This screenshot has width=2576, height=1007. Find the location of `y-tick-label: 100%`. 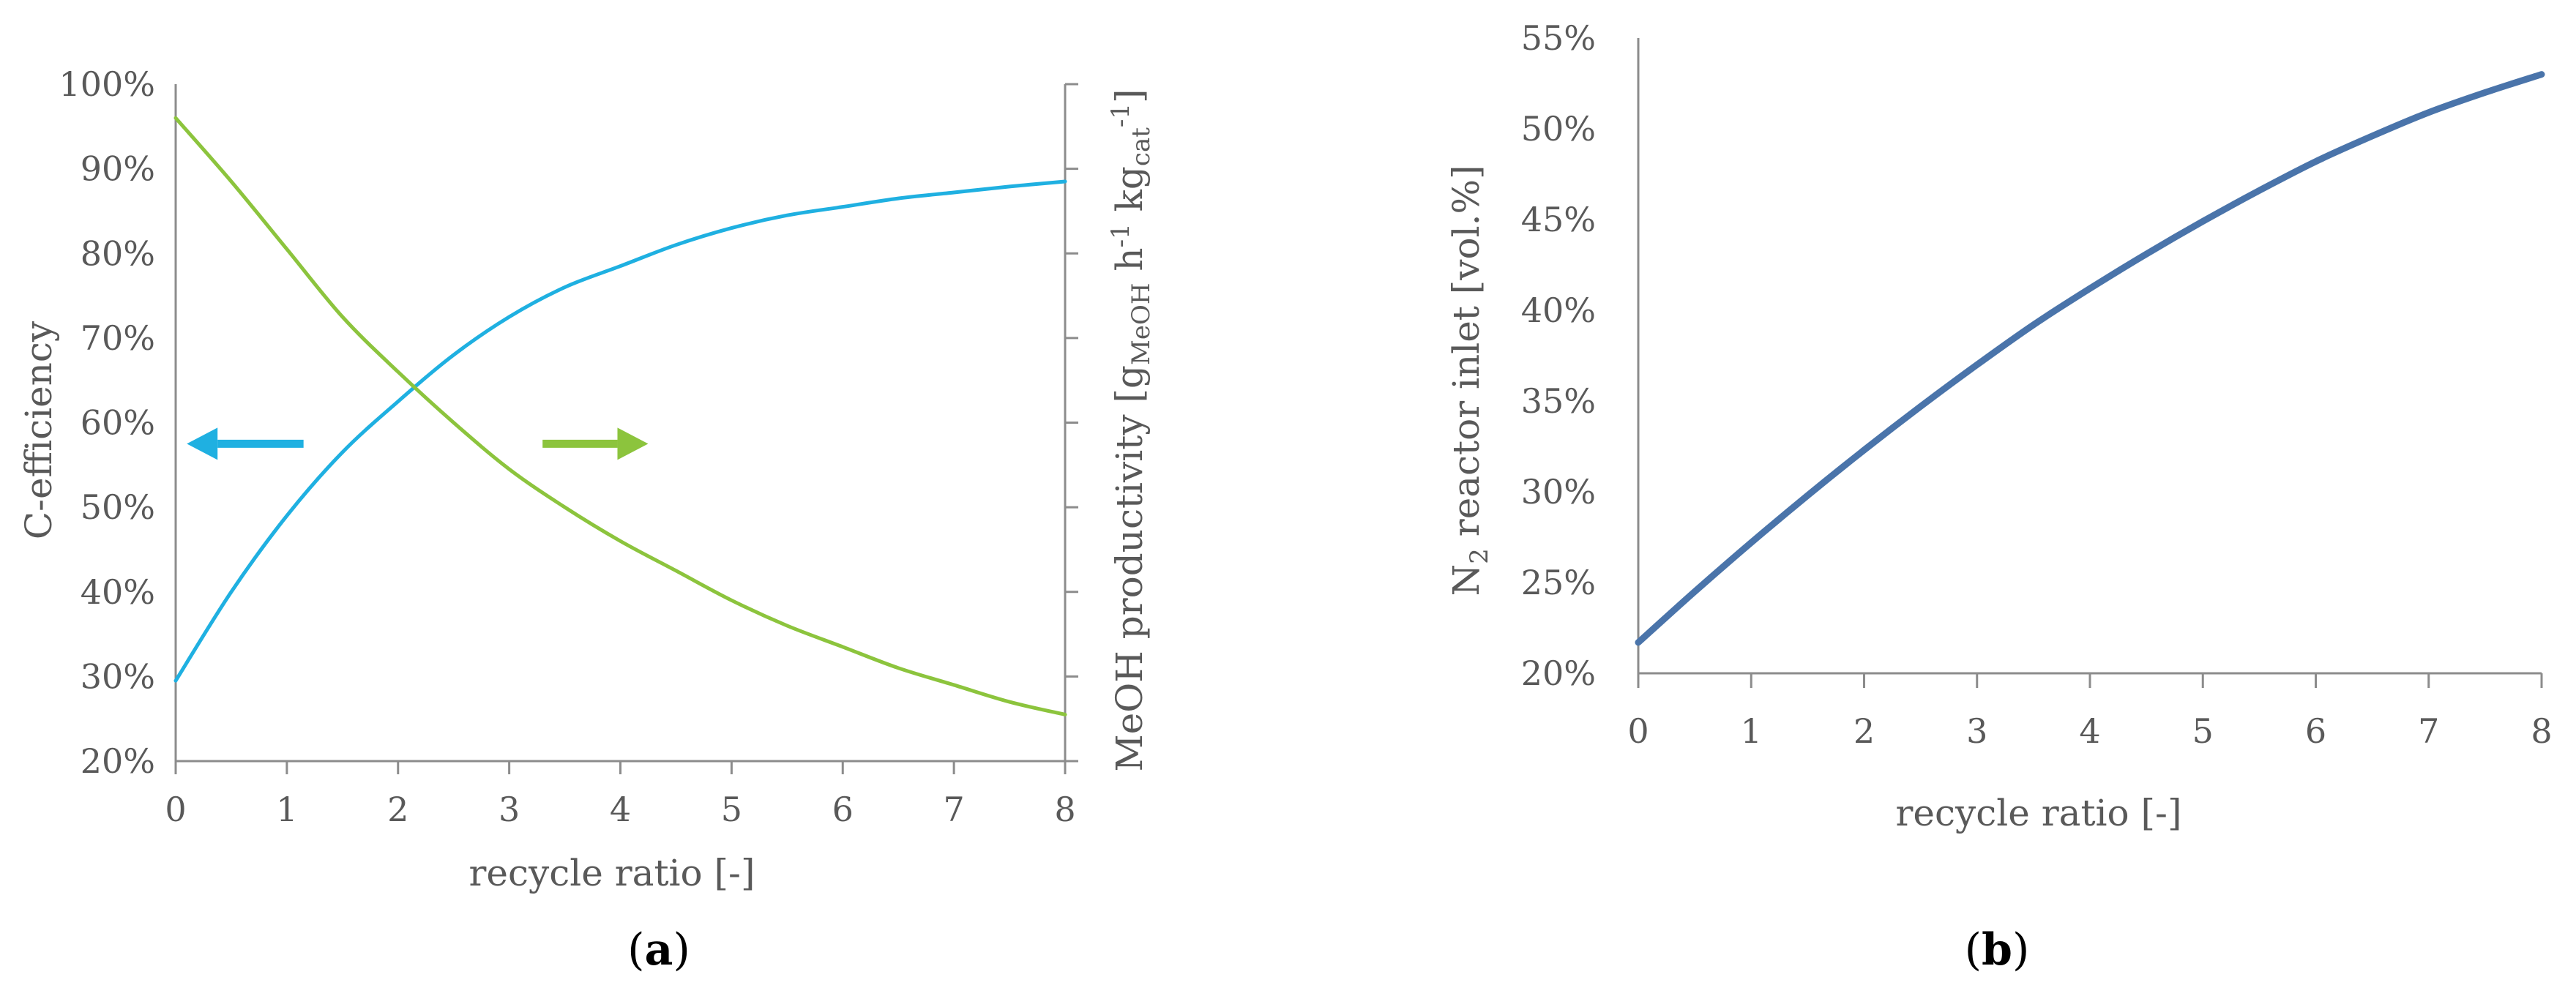

y-tick-label: 100% is located at coordinates (107, 84).